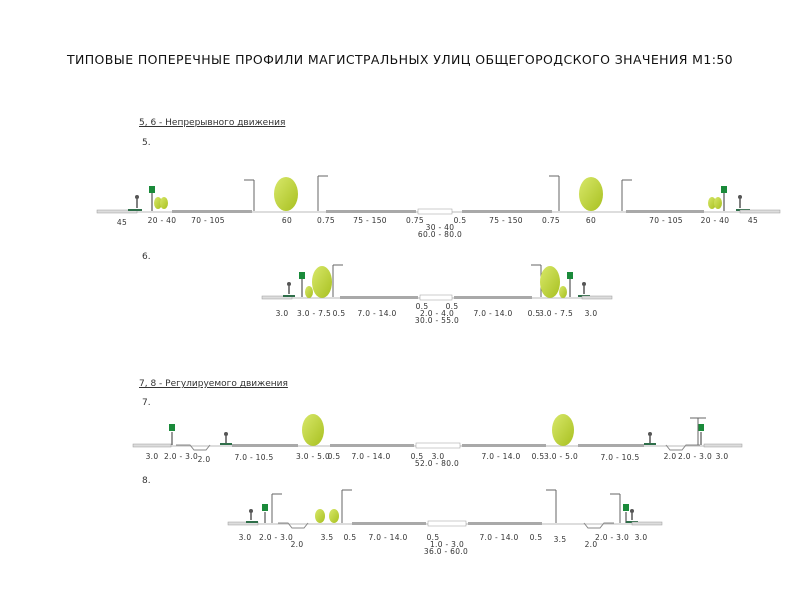 The width and height of the screenshot is (800, 600). I want to click on dim-label: 52.0 - 80.0, so click(437, 463).